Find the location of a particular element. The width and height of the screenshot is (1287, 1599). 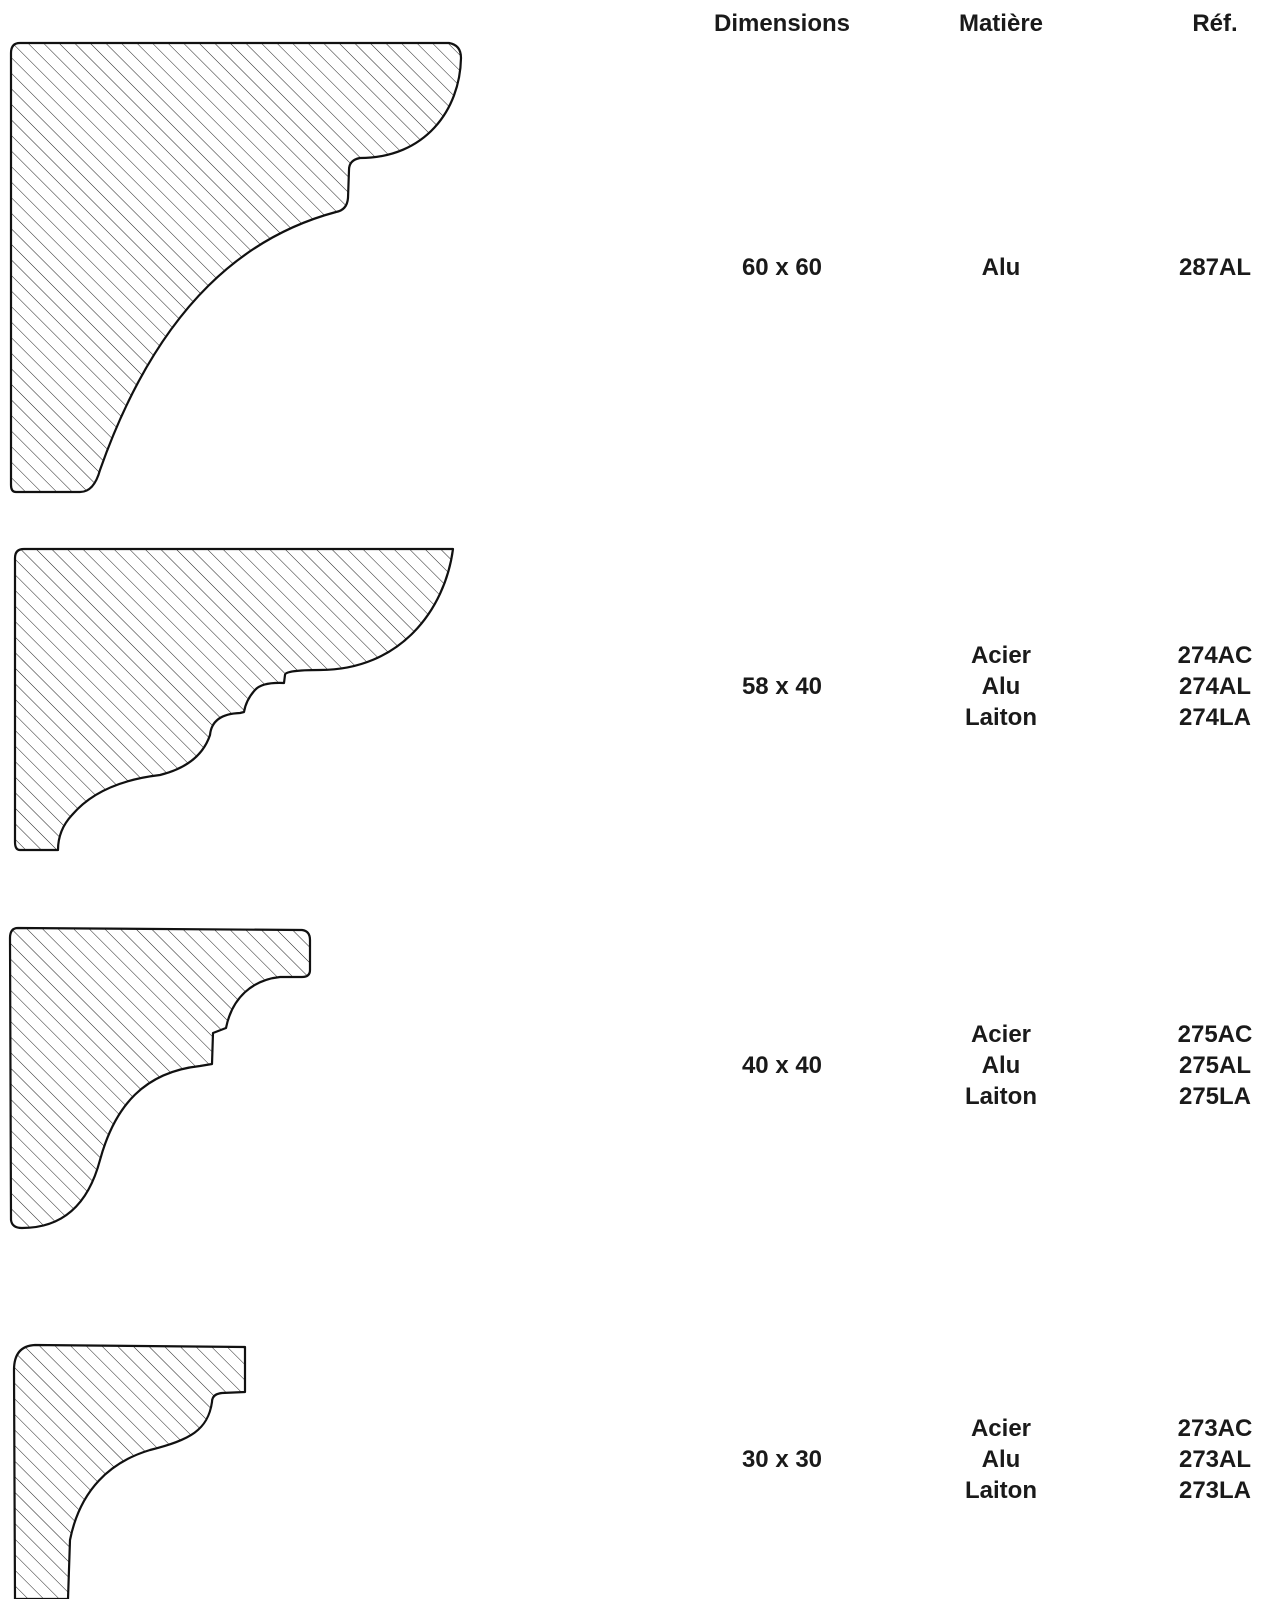

row-4-refs: 273AC 273AL 273LA is located at coordinates (1215, 1459).